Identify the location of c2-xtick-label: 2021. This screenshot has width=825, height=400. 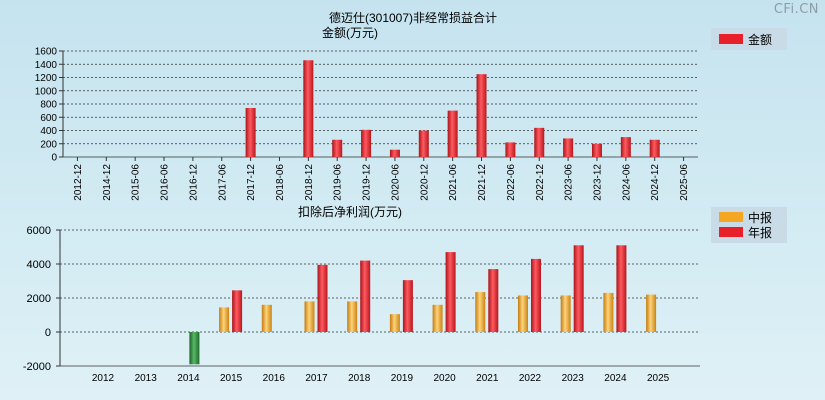
(487, 378).